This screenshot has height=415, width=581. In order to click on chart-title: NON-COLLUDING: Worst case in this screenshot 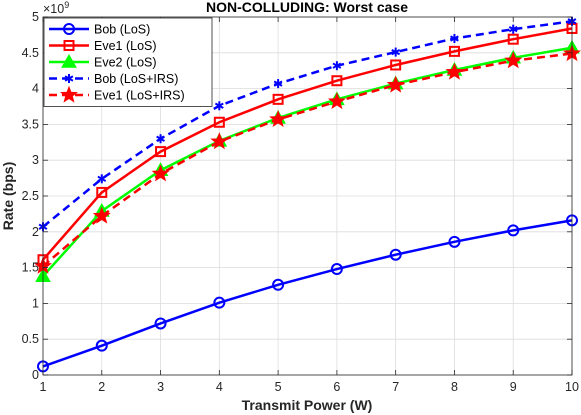, I will do `click(307, 7)`.